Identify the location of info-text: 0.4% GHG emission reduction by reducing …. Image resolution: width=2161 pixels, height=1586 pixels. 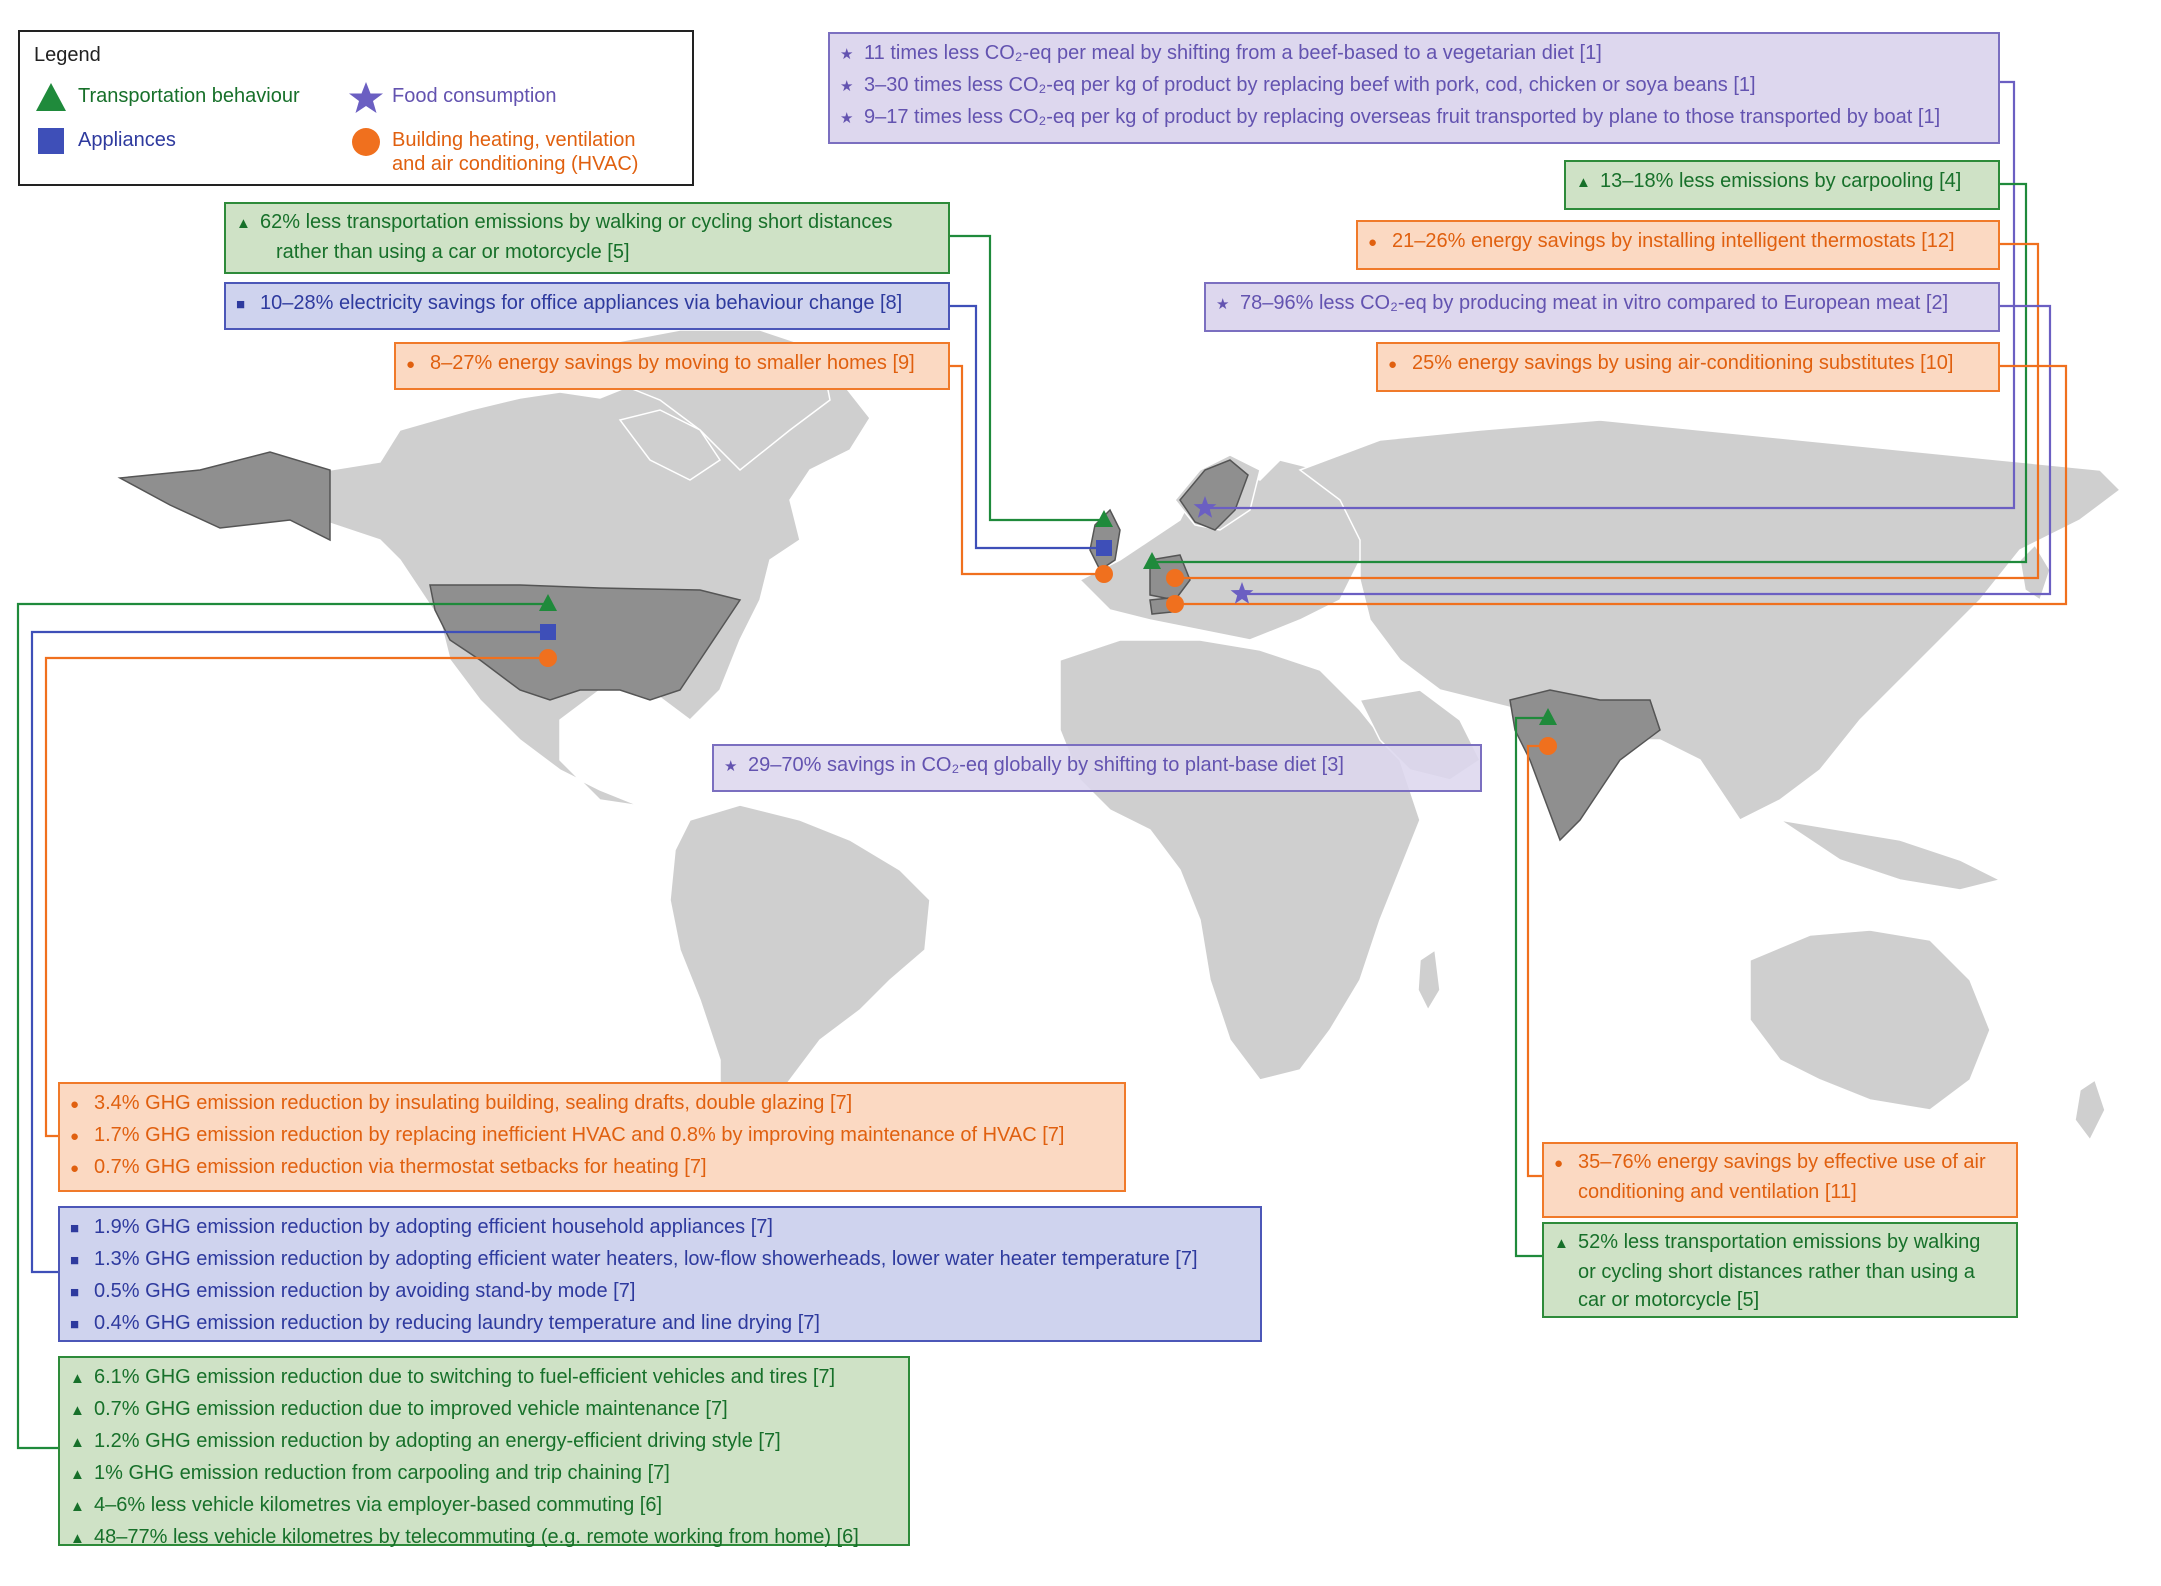
(457, 1323).